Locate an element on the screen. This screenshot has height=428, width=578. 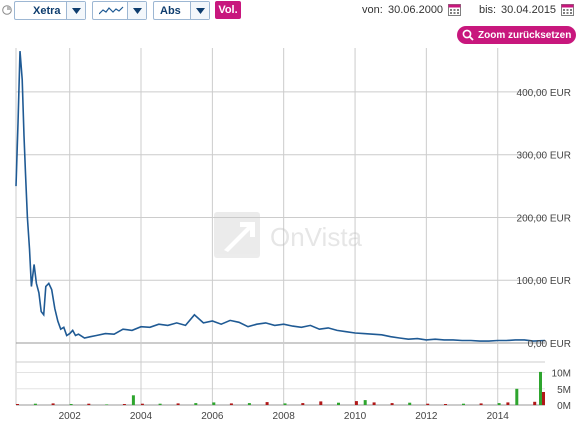
zoom-reset-button: Zoom zurücksetzen is located at coordinates (516, 35).